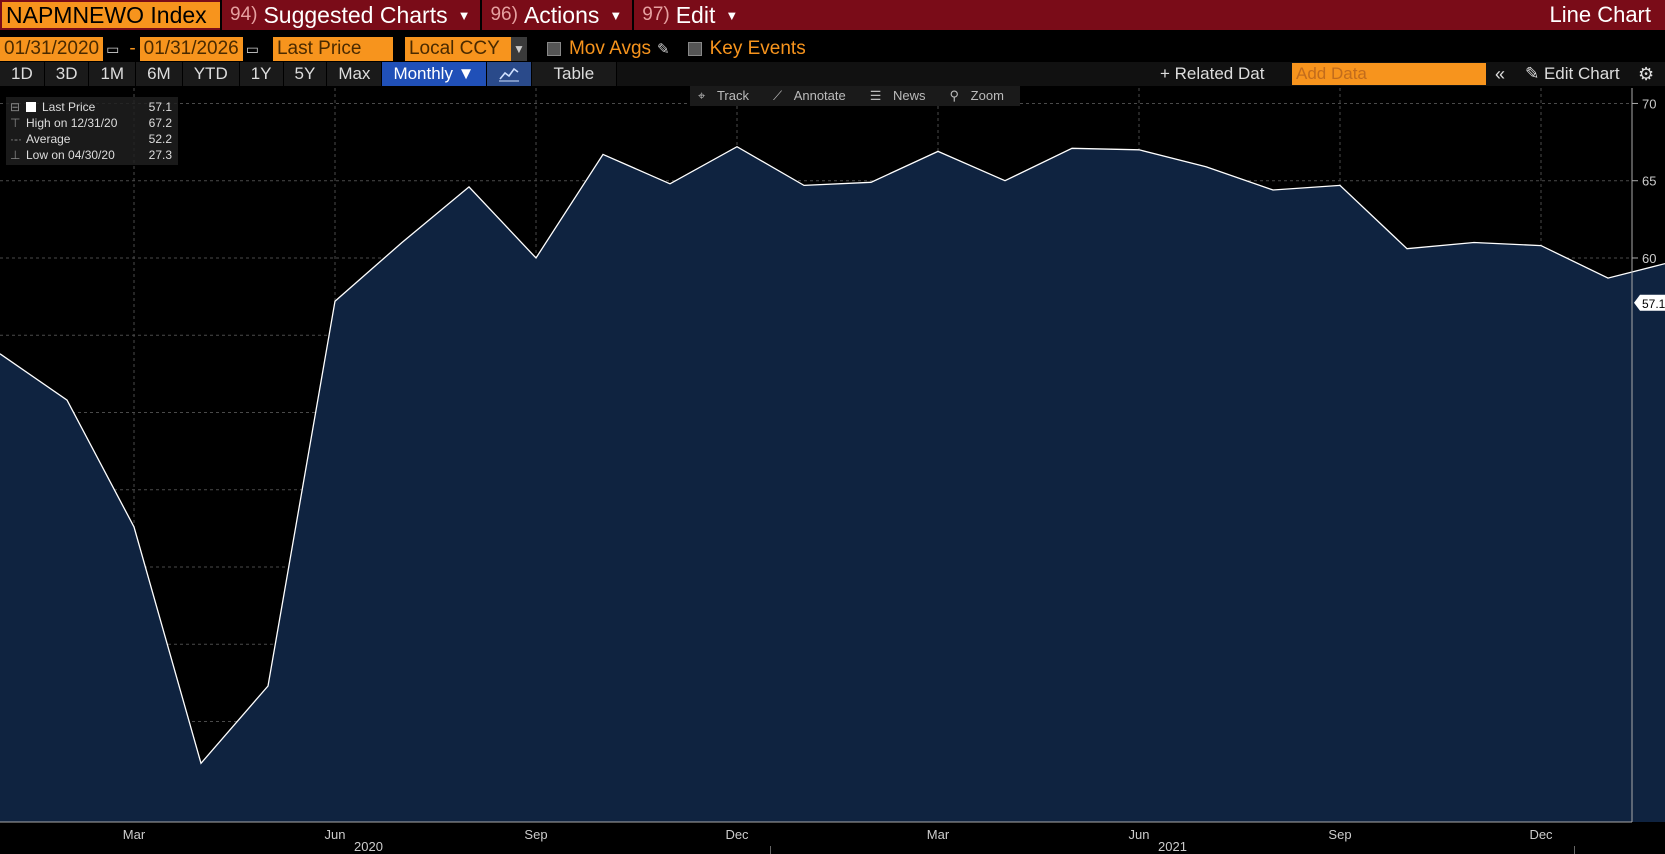 The image size is (1665, 854). I want to click on chevron-down-icon: ▼, so click(518, 49).